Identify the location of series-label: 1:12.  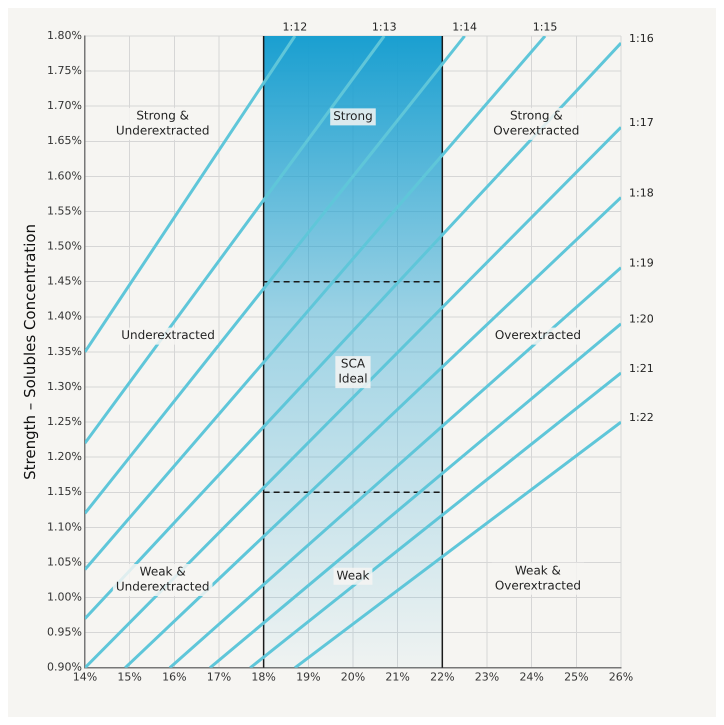
(295, 27).